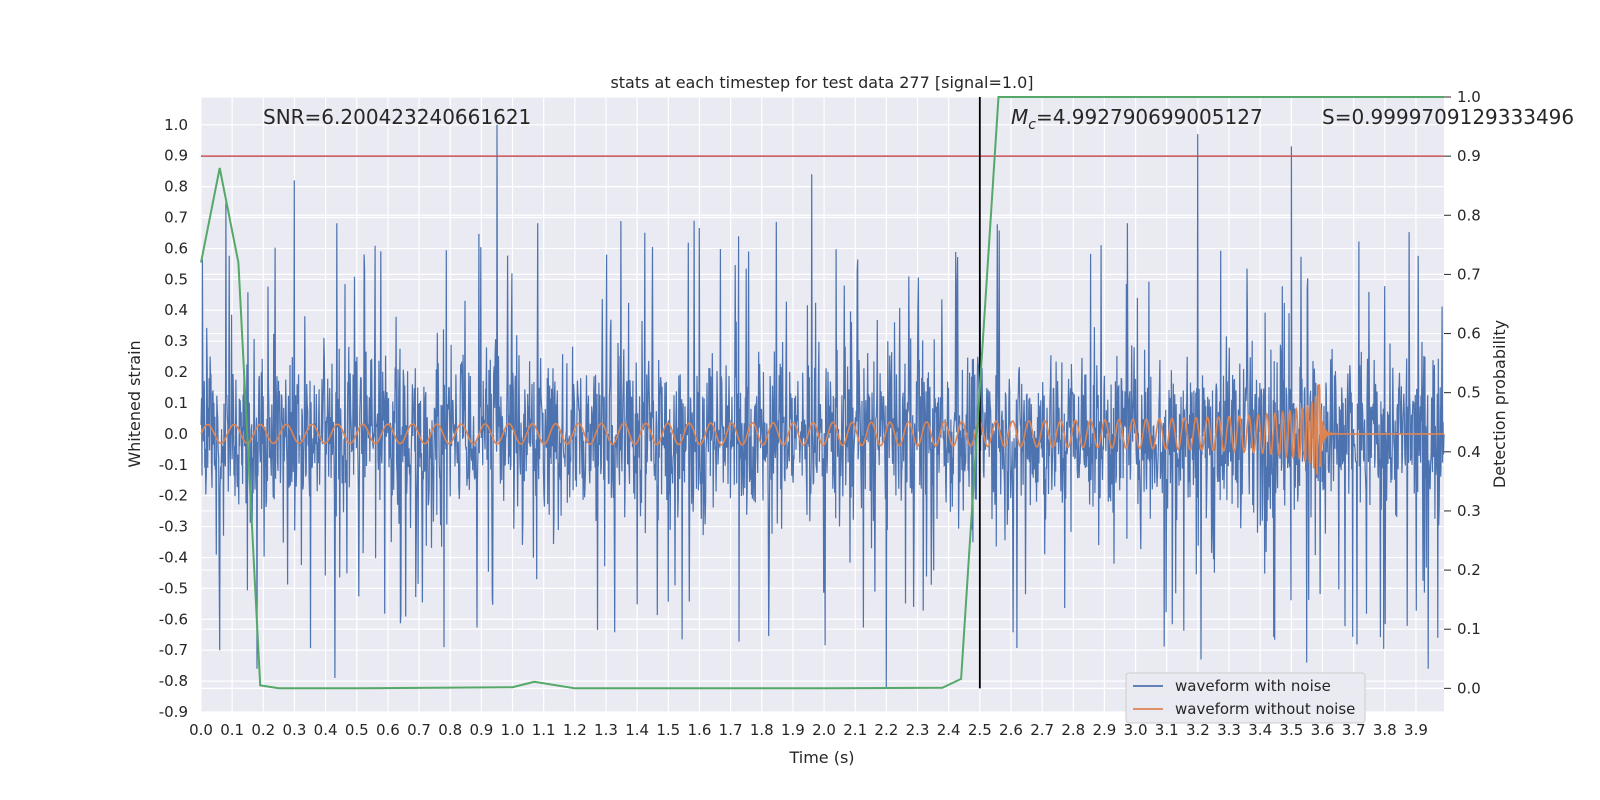 Image resolution: width=1600 pixels, height=800 pixels. What do you see at coordinates (1136, 730) in the screenshot?
I see `x-tick-label: 3.0` at bounding box center [1136, 730].